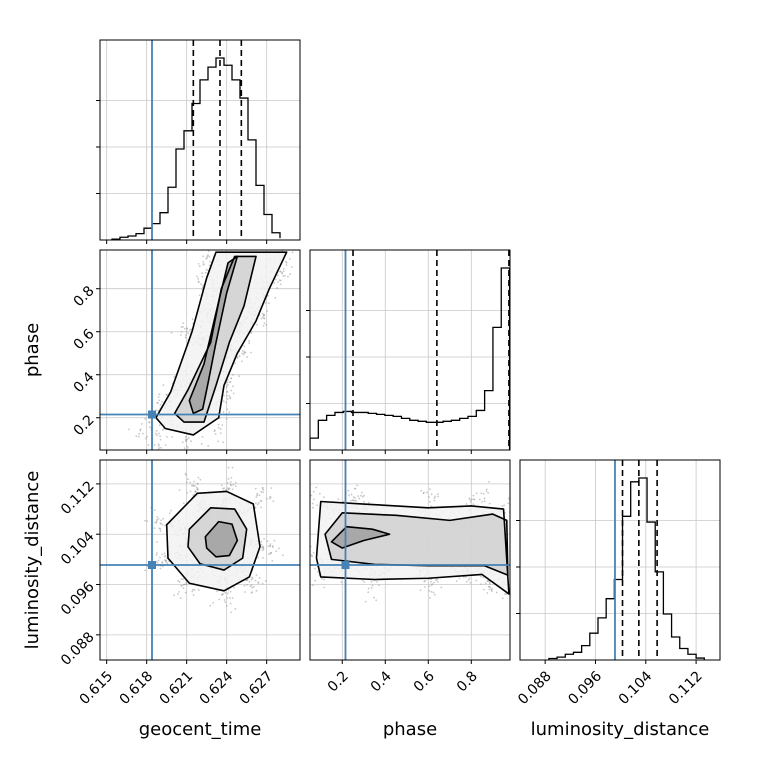 The height and width of the screenshot is (760, 760). Describe the element at coordinates (97, 688) in the screenshot. I see `x-tick-label: 0.615` at that location.